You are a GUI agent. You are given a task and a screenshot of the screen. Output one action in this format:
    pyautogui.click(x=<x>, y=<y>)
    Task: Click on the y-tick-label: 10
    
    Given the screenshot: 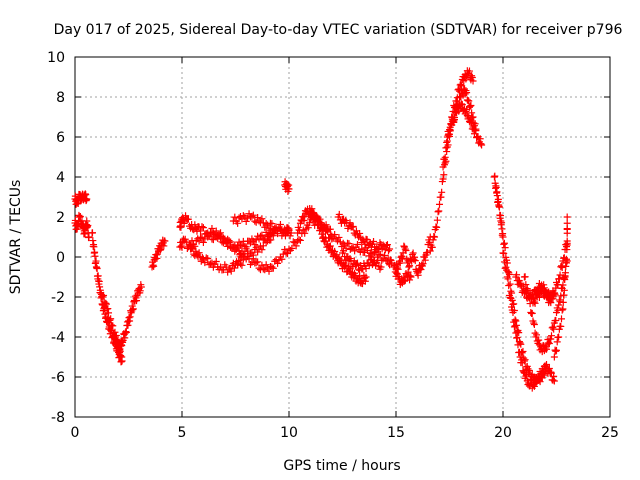 What is the action you would take?
    pyautogui.click(x=56, y=58)
    